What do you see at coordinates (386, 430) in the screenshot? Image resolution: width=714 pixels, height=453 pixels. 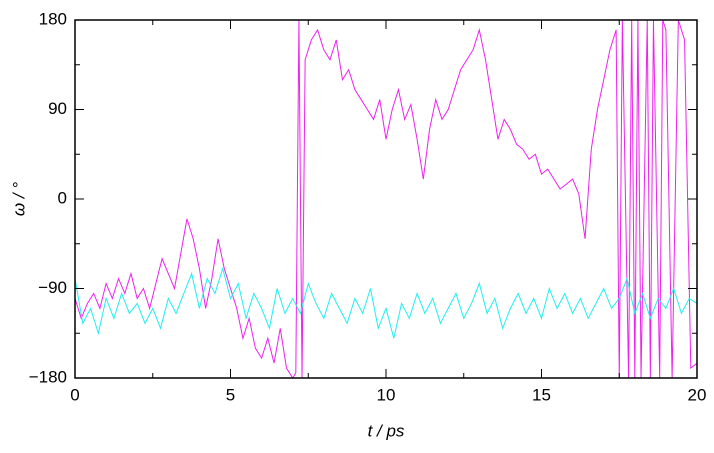 I see `x-axis-label: t / ps` at bounding box center [386, 430].